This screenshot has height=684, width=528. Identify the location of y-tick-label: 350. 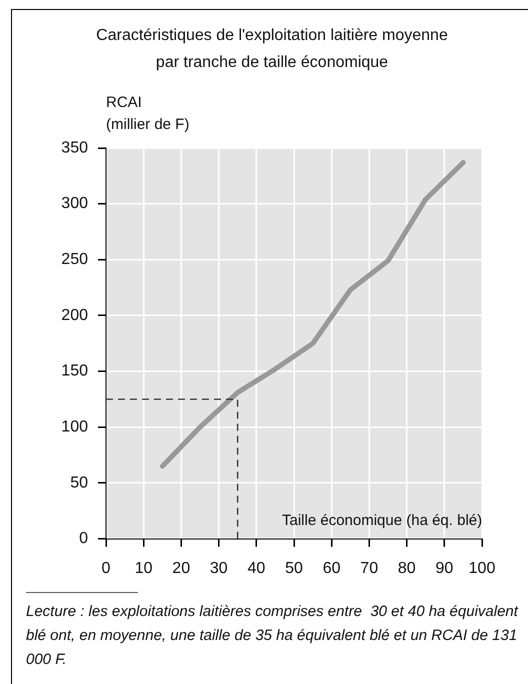
(74, 147).